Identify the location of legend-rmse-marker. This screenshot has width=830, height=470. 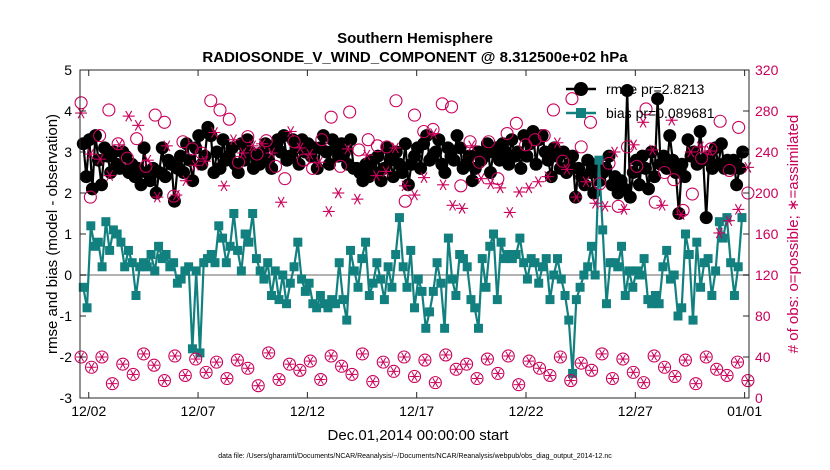
(581, 89).